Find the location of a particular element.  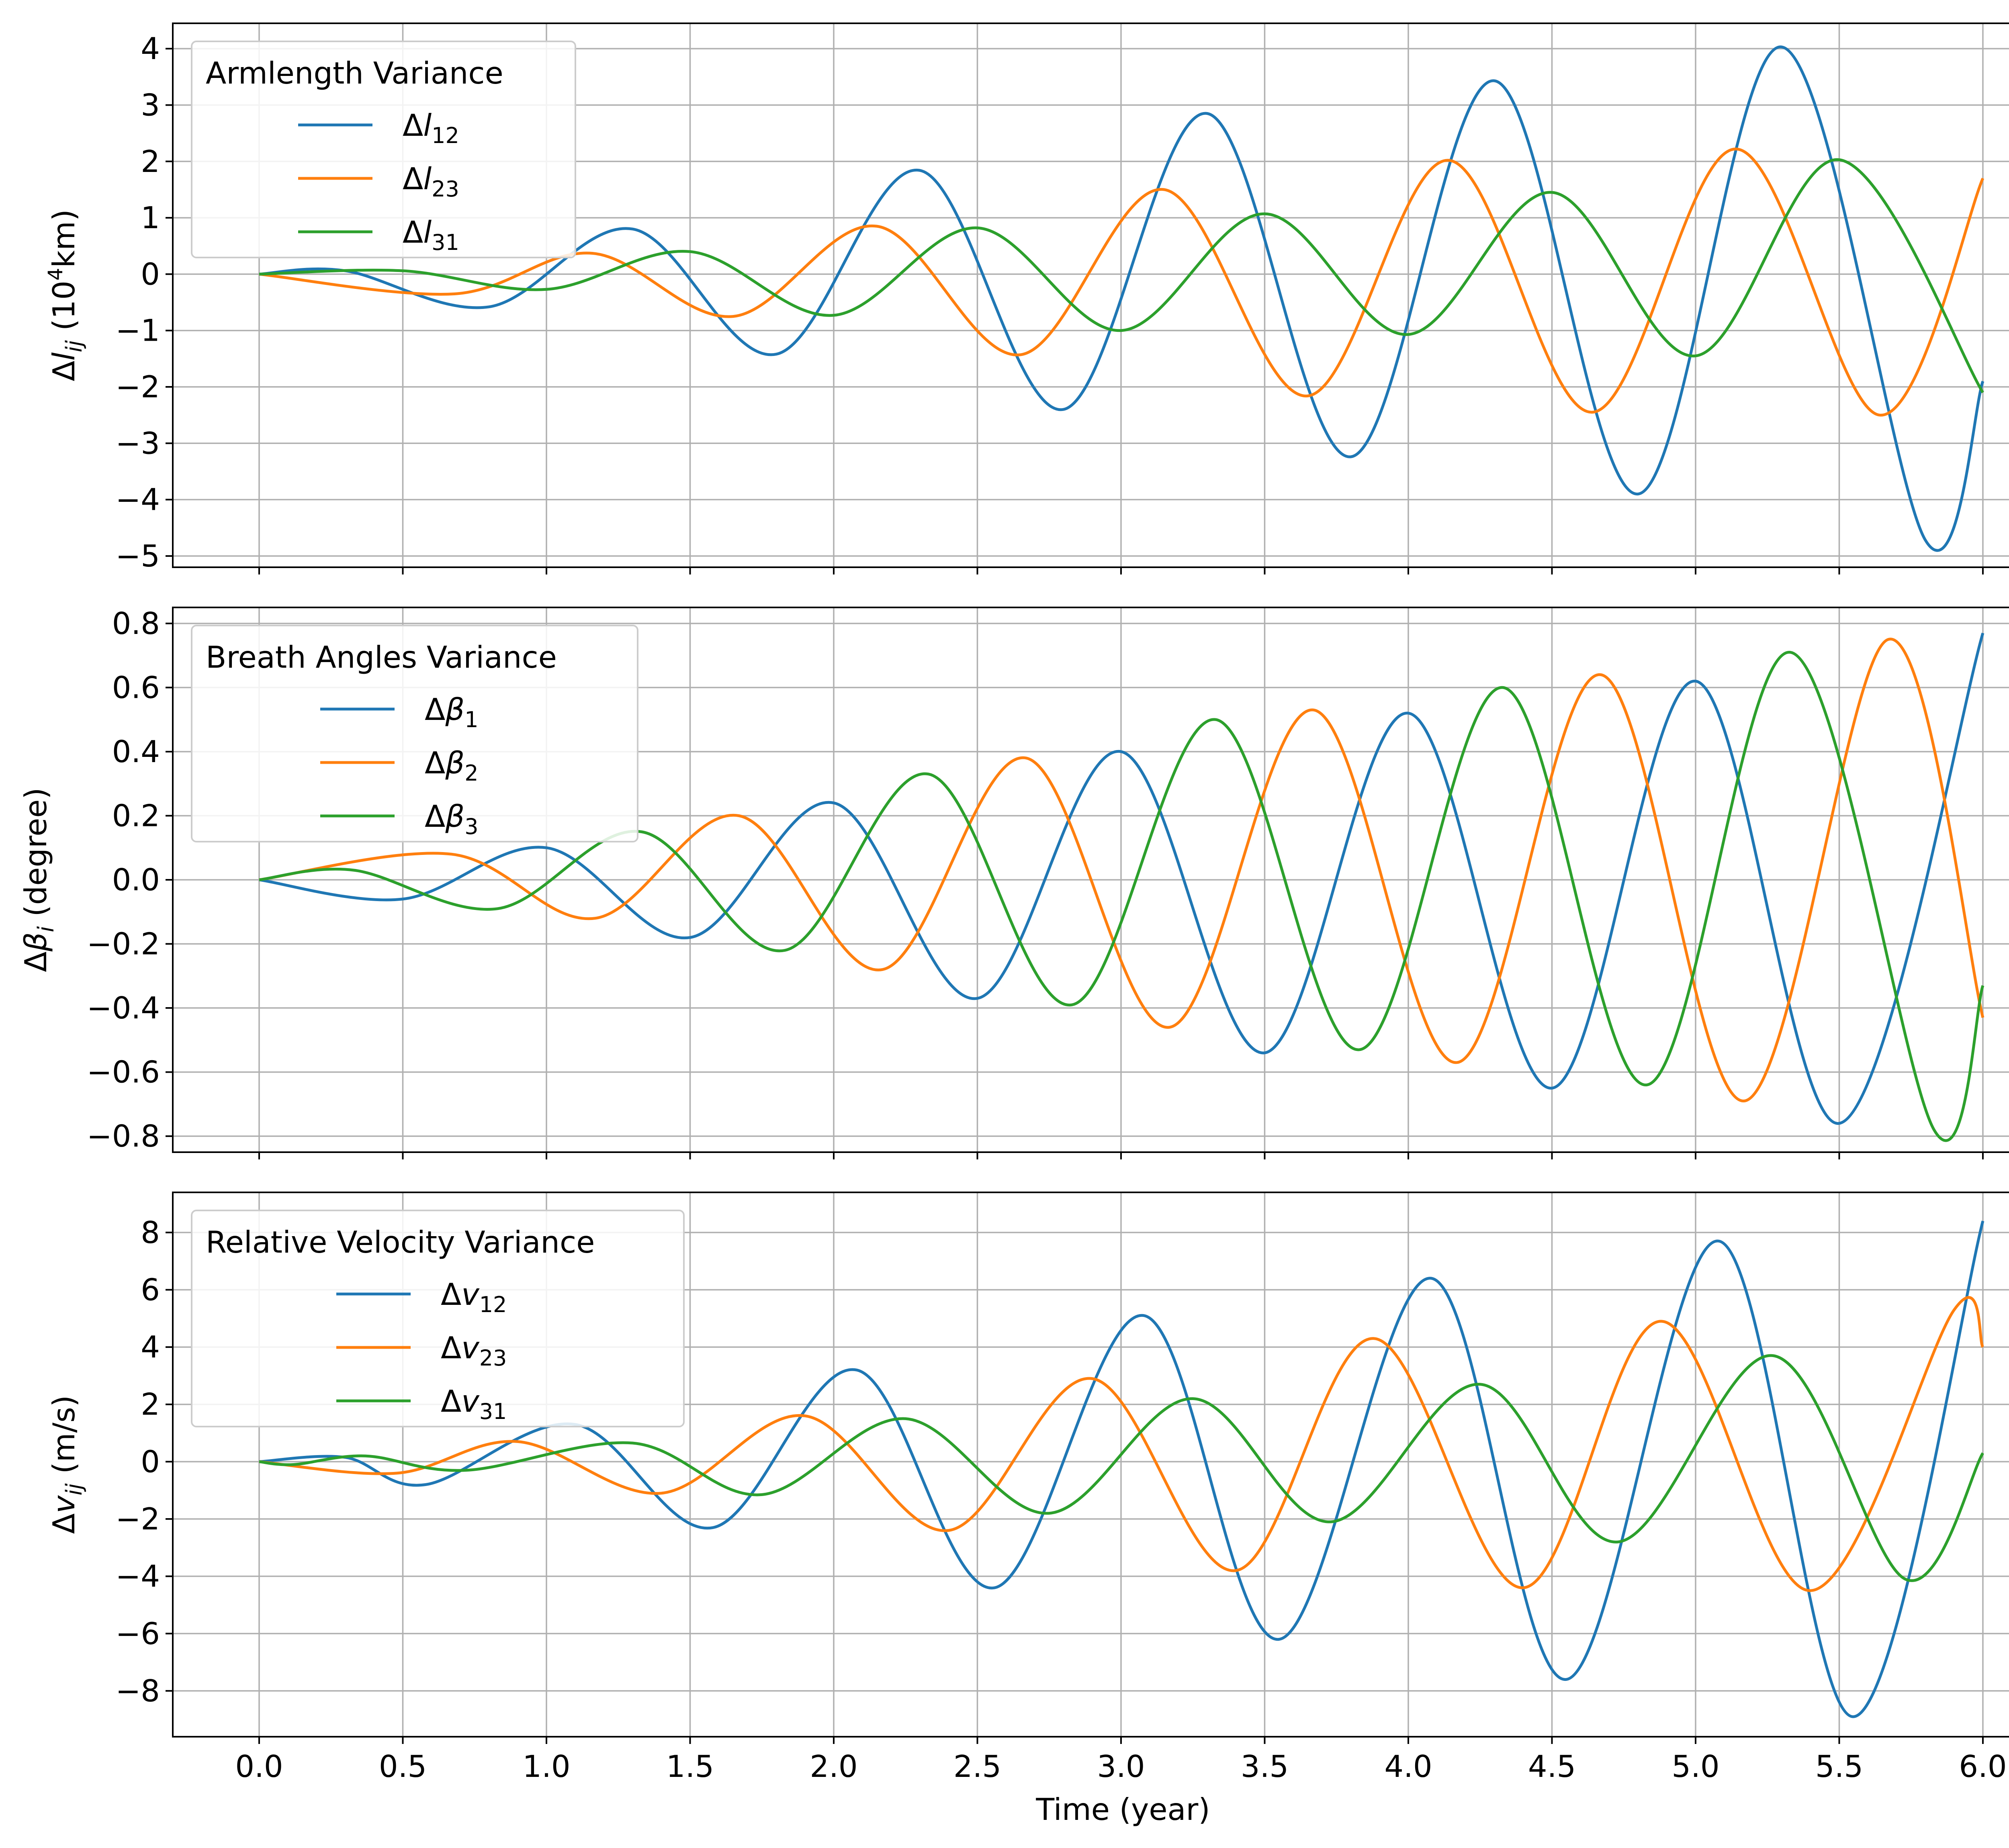

legend-entry-3: Δv31 is located at coordinates (474, 1404).